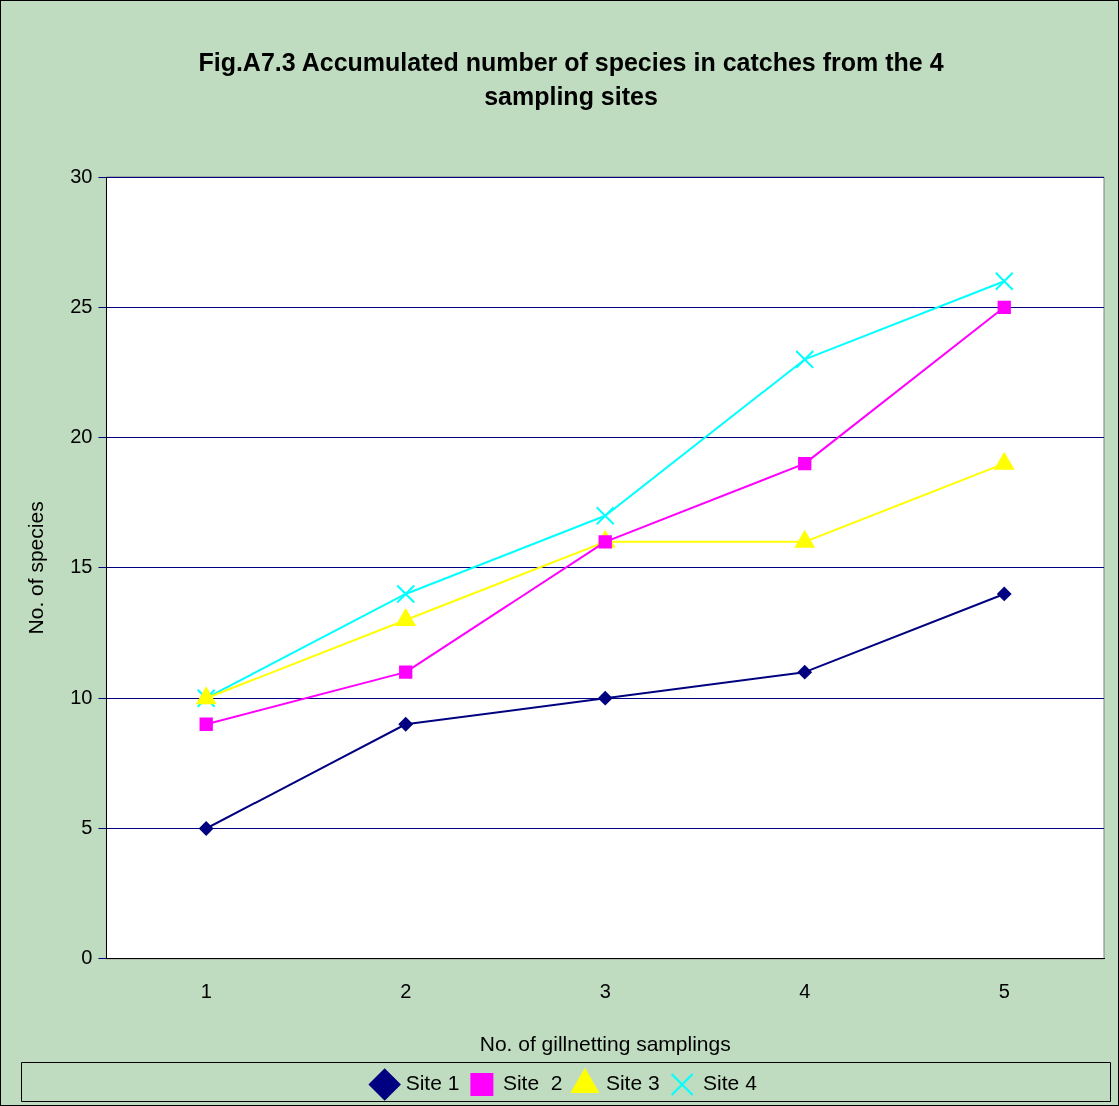 The width and height of the screenshot is (1119, 1106). I want to click on chart-title: Fig.A7.3 Accumulated number of species in catches from the 4 sampling sites, so click(571, 79).